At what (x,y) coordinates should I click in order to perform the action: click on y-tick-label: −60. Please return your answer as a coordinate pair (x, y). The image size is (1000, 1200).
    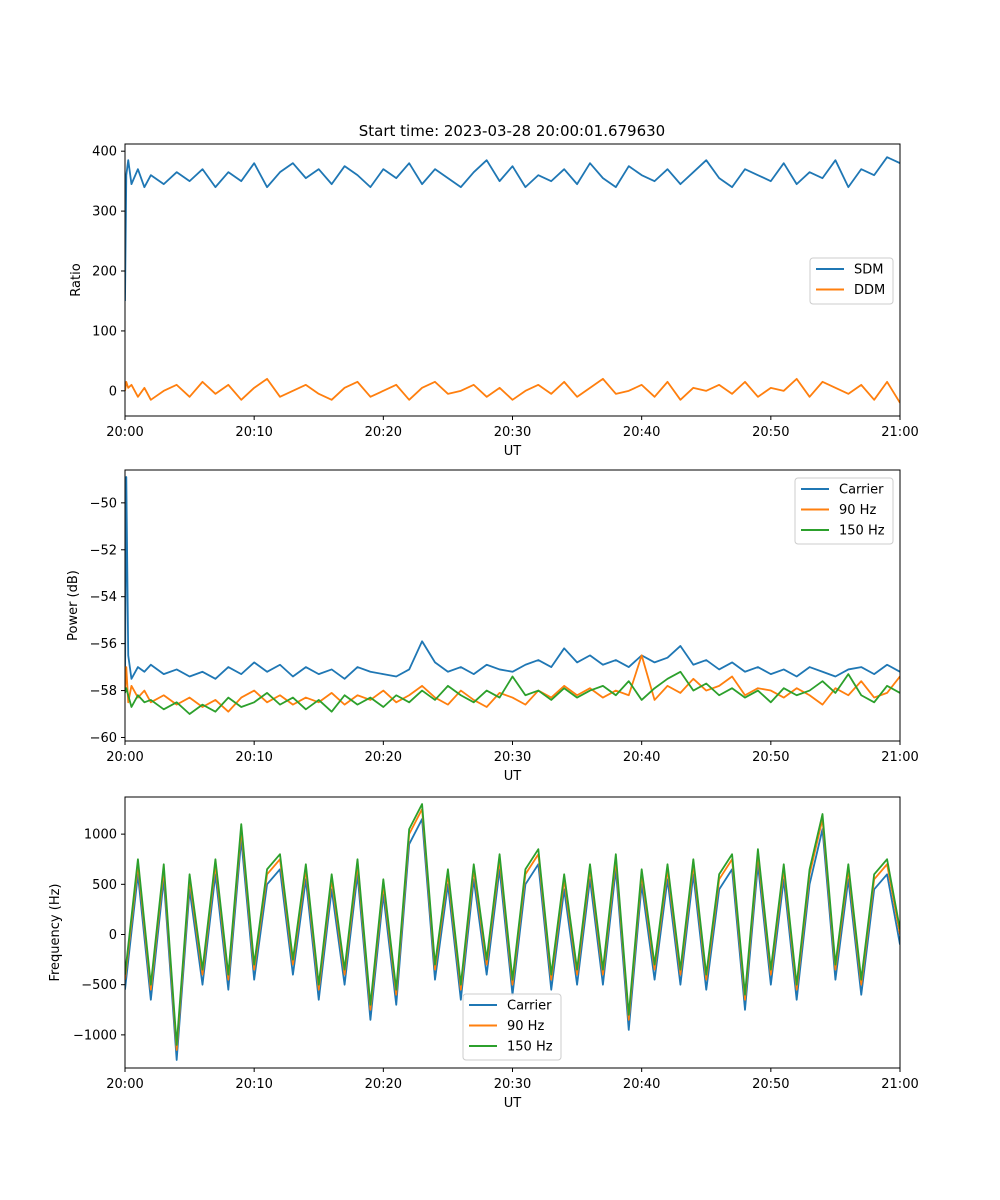
    Looking at the image, I should click on (103, 738).